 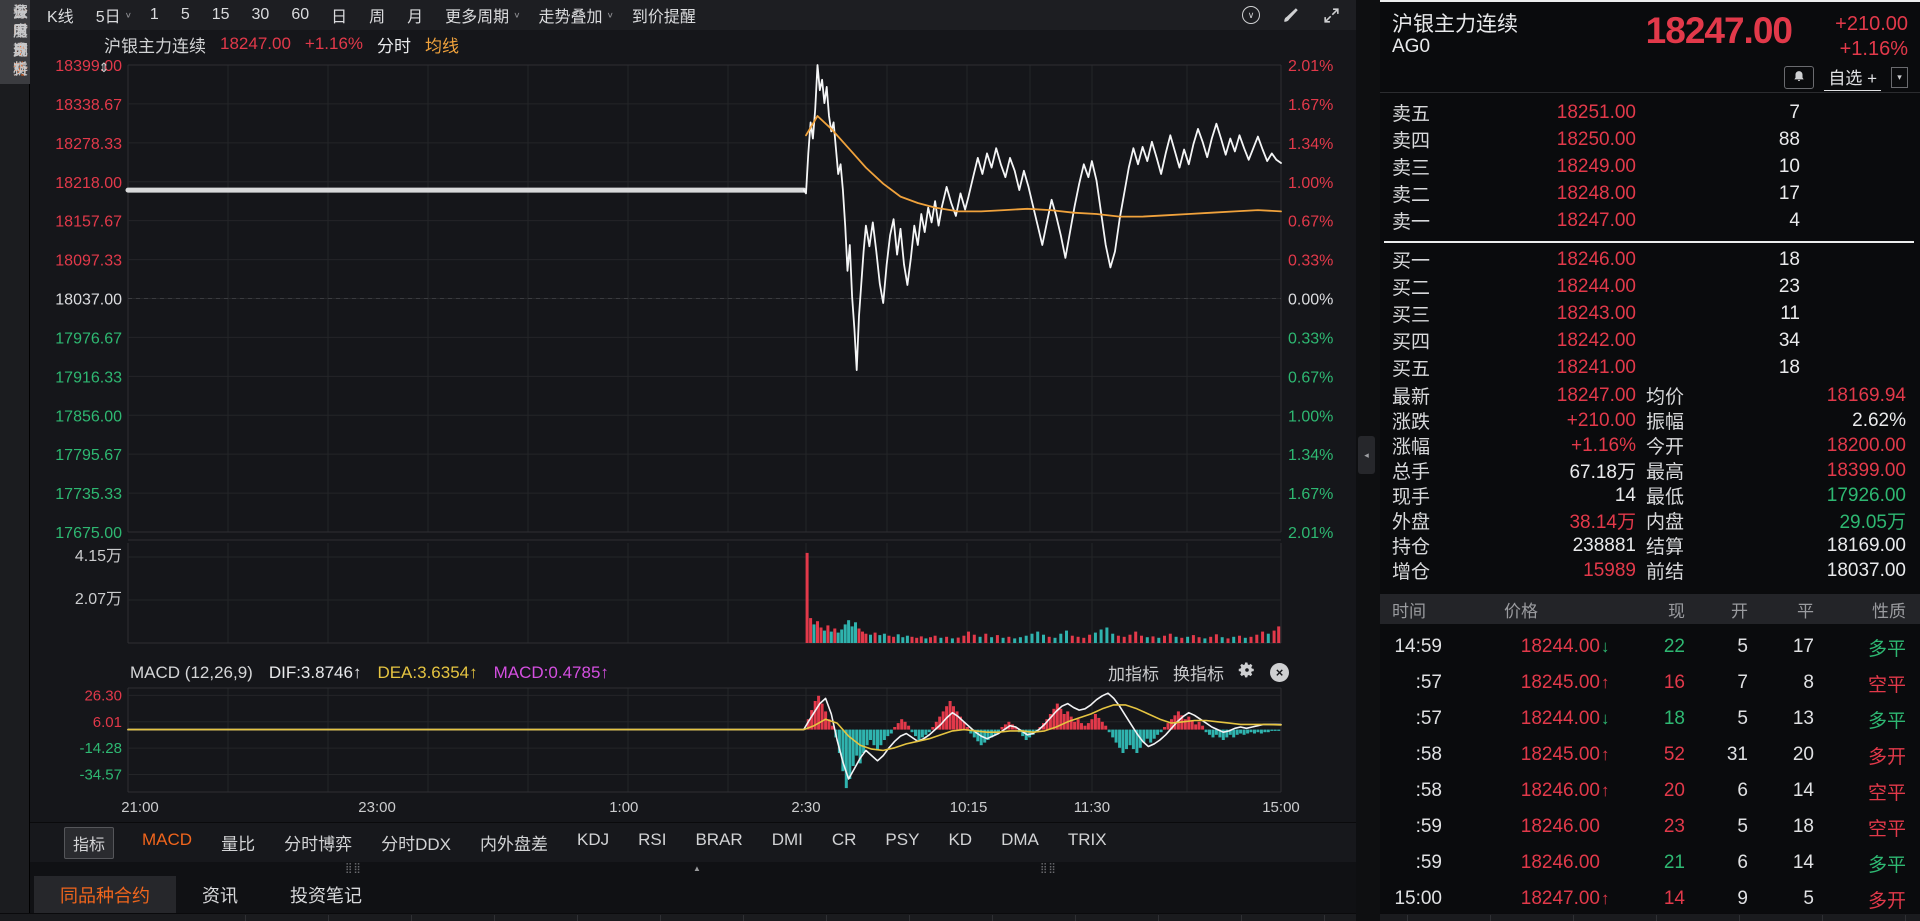 I want to click on indicator-tab: KD, so click(x=960, y=839).